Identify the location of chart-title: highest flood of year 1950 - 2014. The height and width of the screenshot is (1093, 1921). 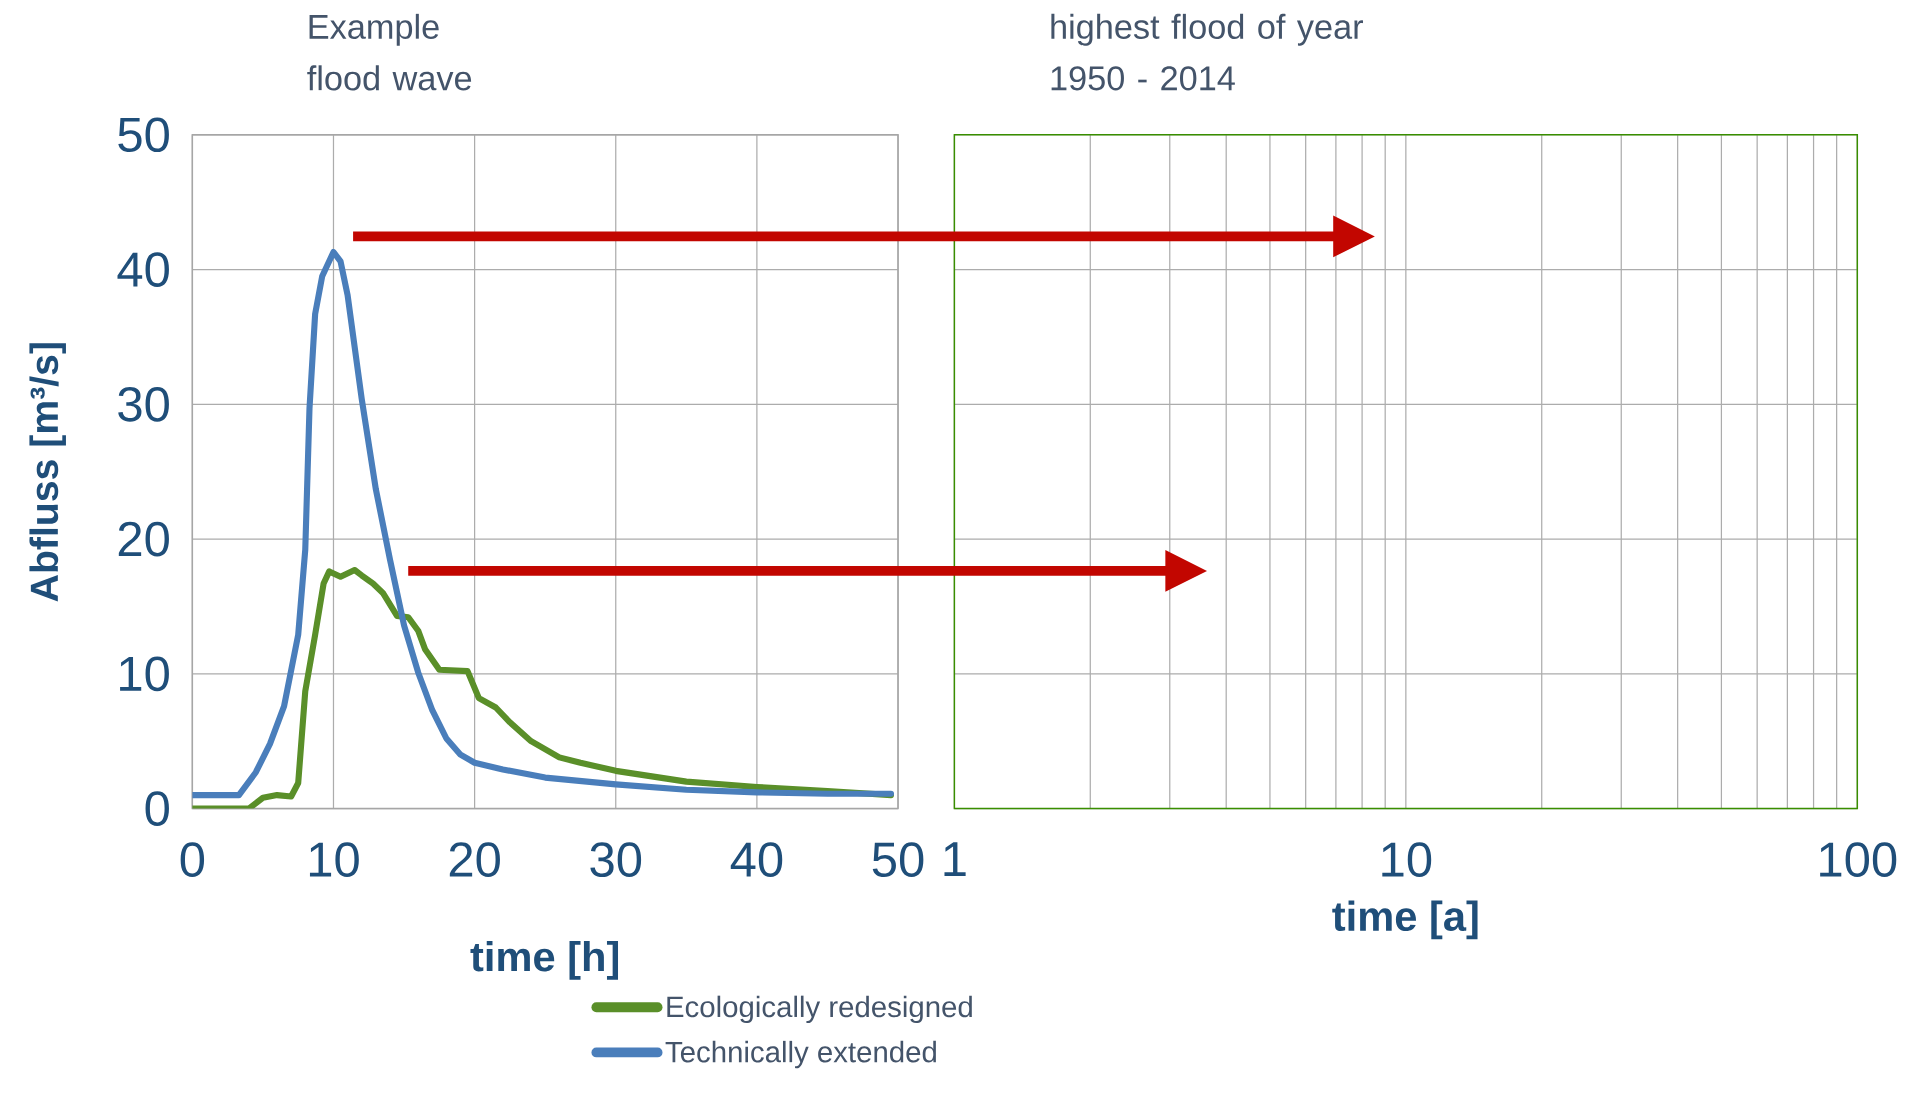
(1207, 52).